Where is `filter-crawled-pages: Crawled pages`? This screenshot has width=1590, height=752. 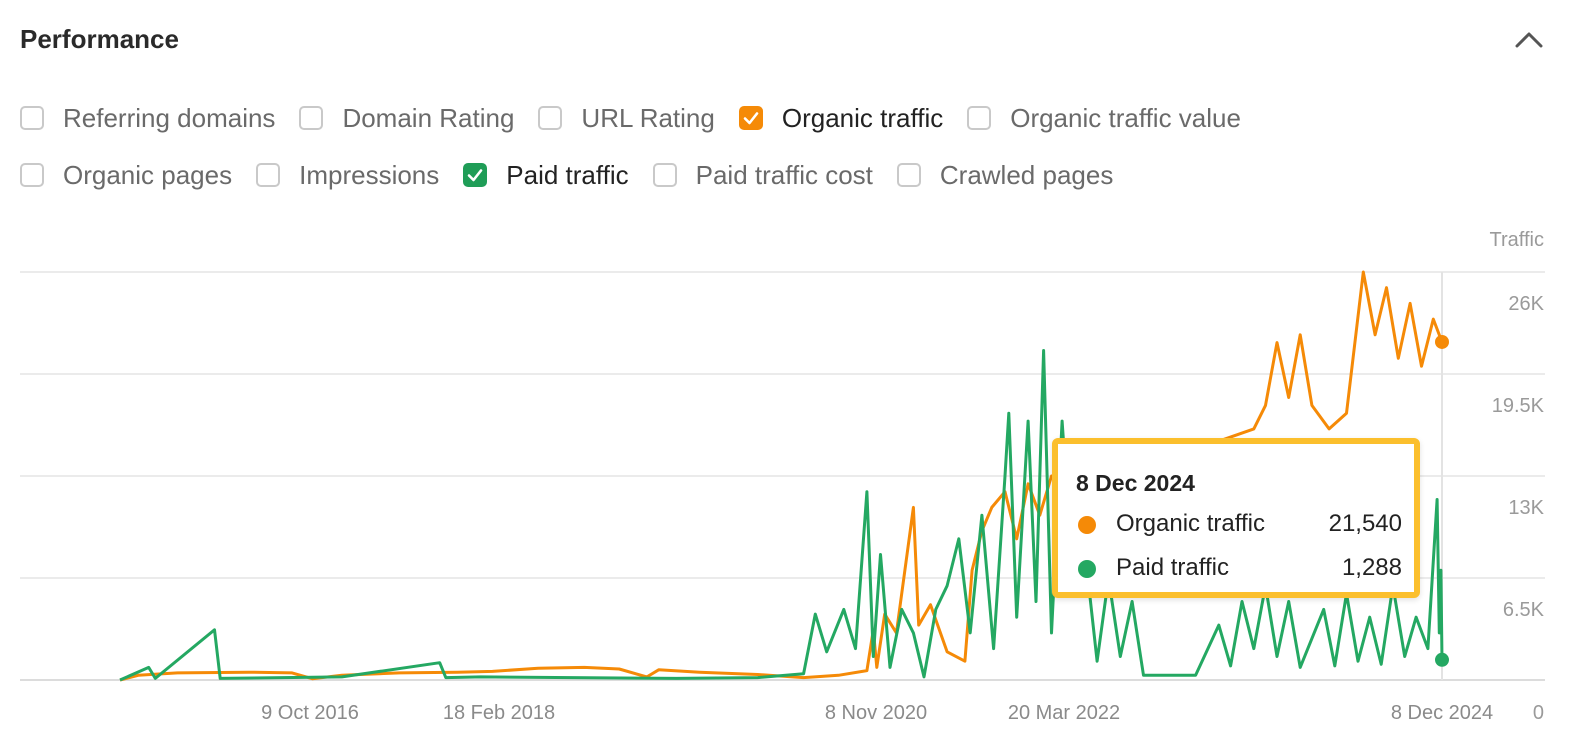
filter-crawled-pages: Crawled pages is located at coordinates (1005, 175).